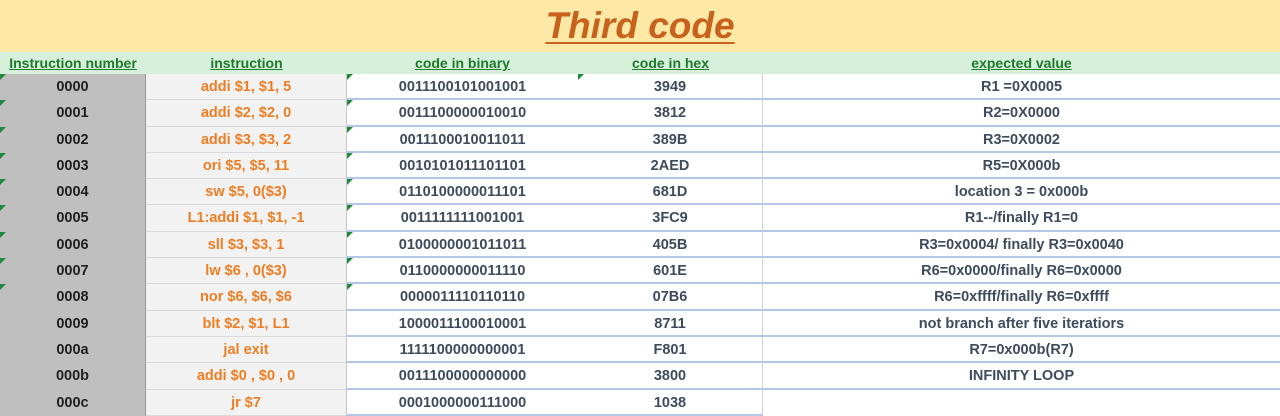  I want to click on sheet-title: Third code, so click(640, 25).